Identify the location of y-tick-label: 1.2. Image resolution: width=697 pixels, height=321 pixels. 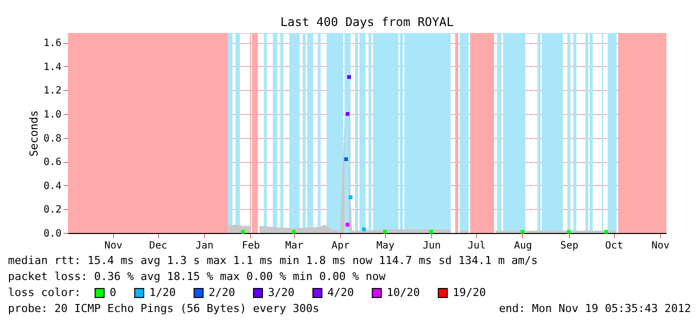
(52, 91).